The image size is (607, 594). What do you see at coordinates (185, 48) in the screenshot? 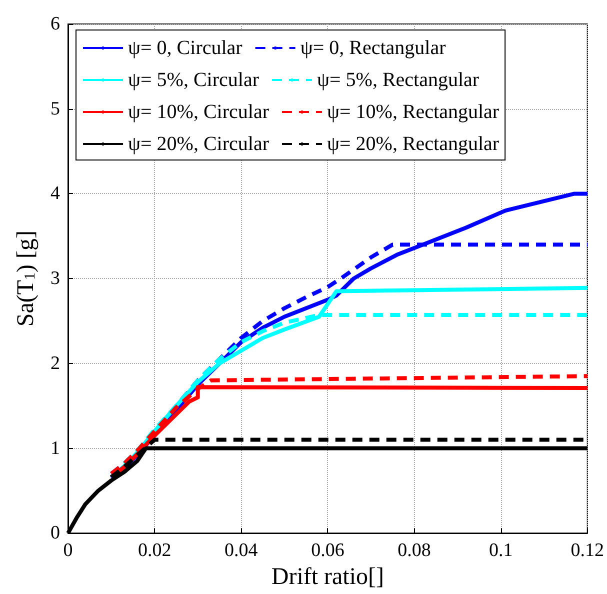
I see `legend-label: ψ= 0, Circular` at bounding box center [185, 48].